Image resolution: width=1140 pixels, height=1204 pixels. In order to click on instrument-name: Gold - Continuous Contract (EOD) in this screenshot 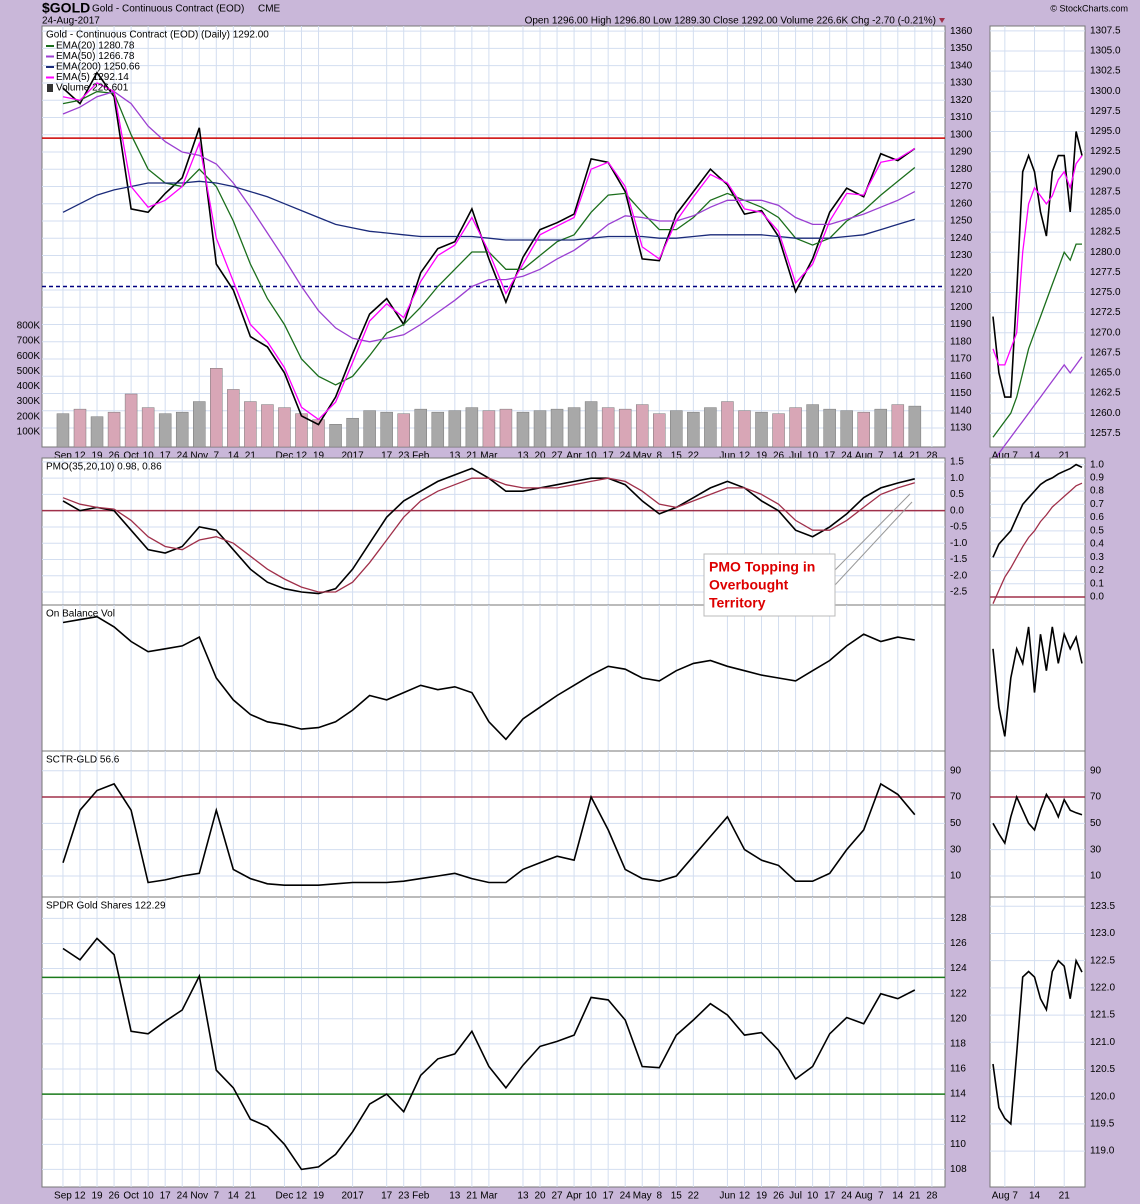, I will do `click(168, 9)`.